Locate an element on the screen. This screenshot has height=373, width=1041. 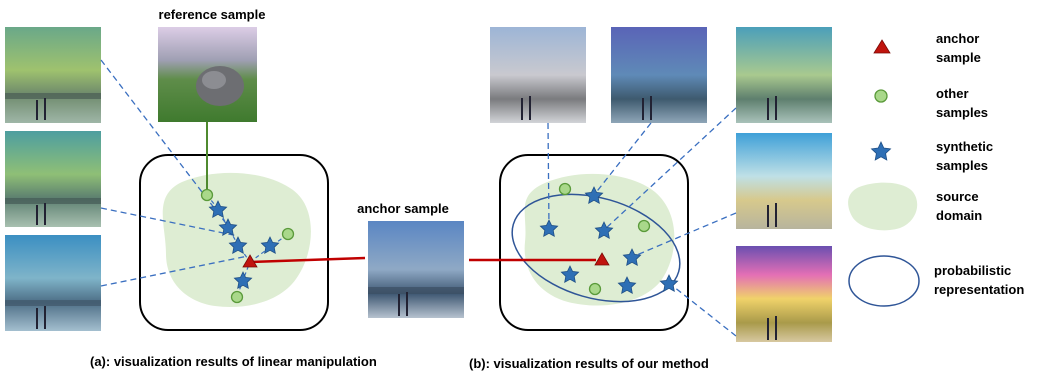
result-image-a1 is located at coordinates (53, 75).